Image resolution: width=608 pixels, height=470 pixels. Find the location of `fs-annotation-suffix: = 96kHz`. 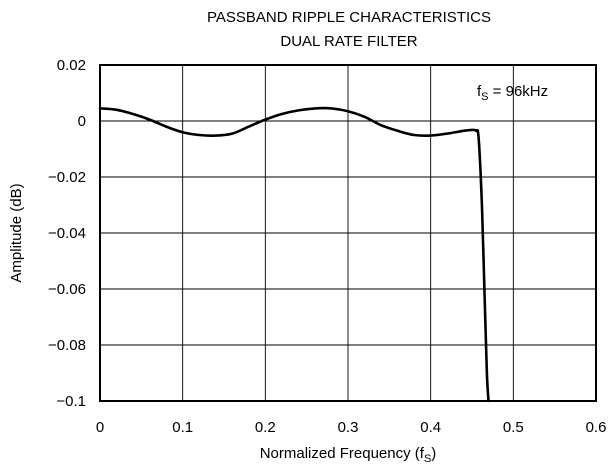

fs-annotation-suffix: = 96kHz is located at coordinates (519, 91).